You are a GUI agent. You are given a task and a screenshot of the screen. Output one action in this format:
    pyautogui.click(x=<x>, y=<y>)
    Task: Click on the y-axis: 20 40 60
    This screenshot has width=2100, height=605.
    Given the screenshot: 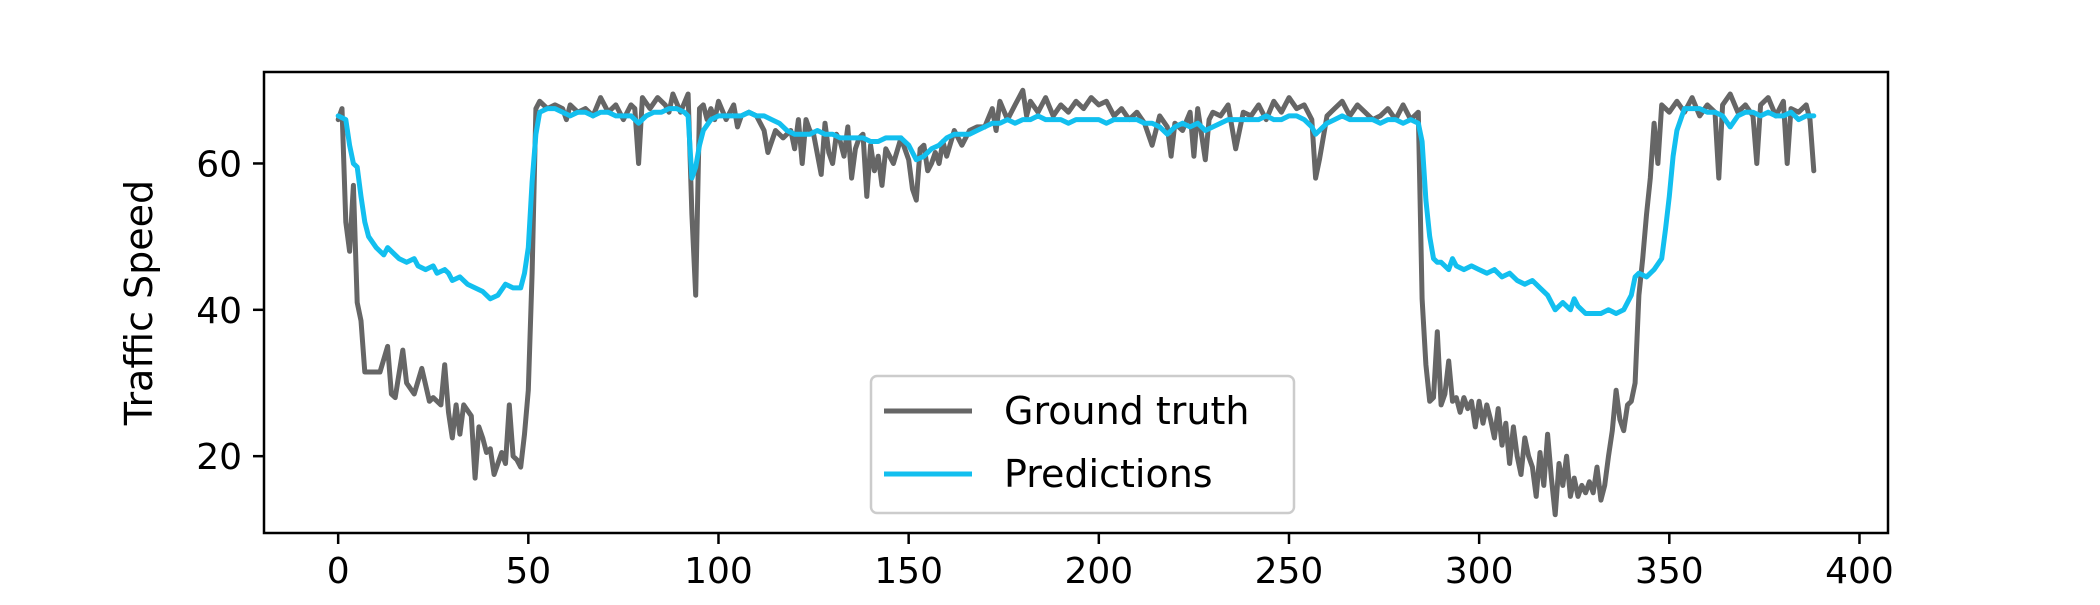 What is the action you would take?
    pyautogui.click(x=230, y=311)
    